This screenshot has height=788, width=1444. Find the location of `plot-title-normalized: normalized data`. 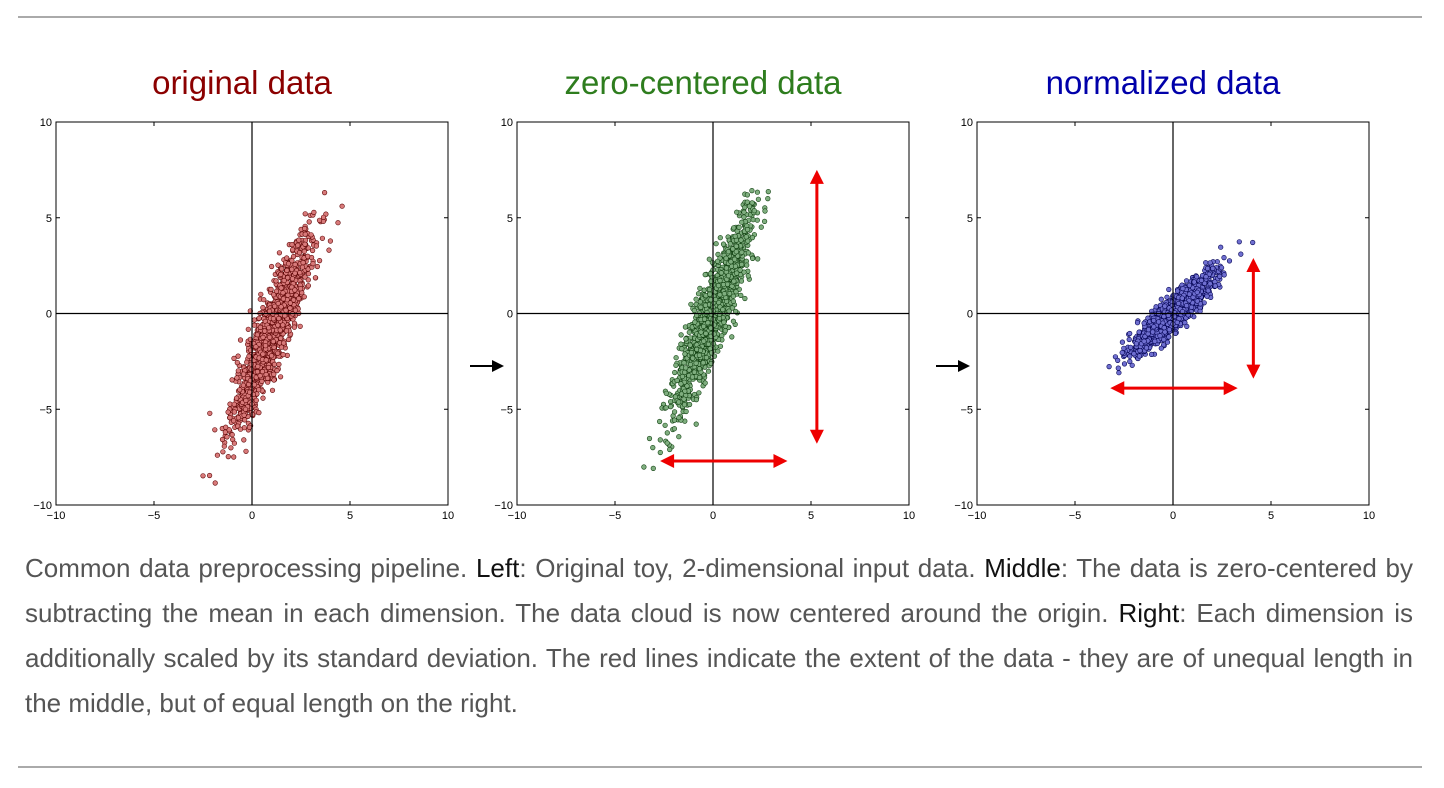

plot-title-normalized: normalized data is located at coordinates (1163, 82).